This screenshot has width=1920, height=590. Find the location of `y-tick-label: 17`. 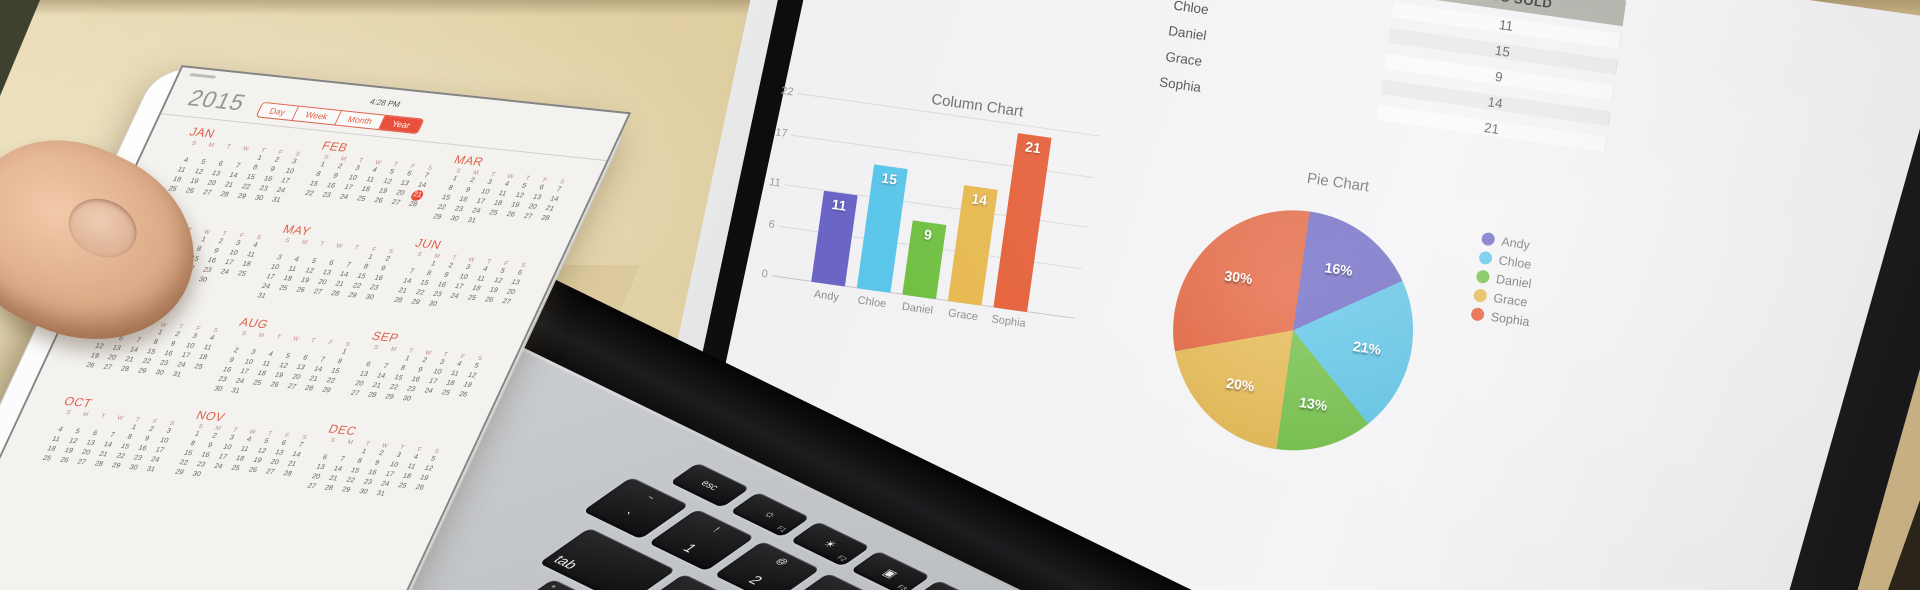

y-tick-label: 17 is located at coordinates (781, 133).